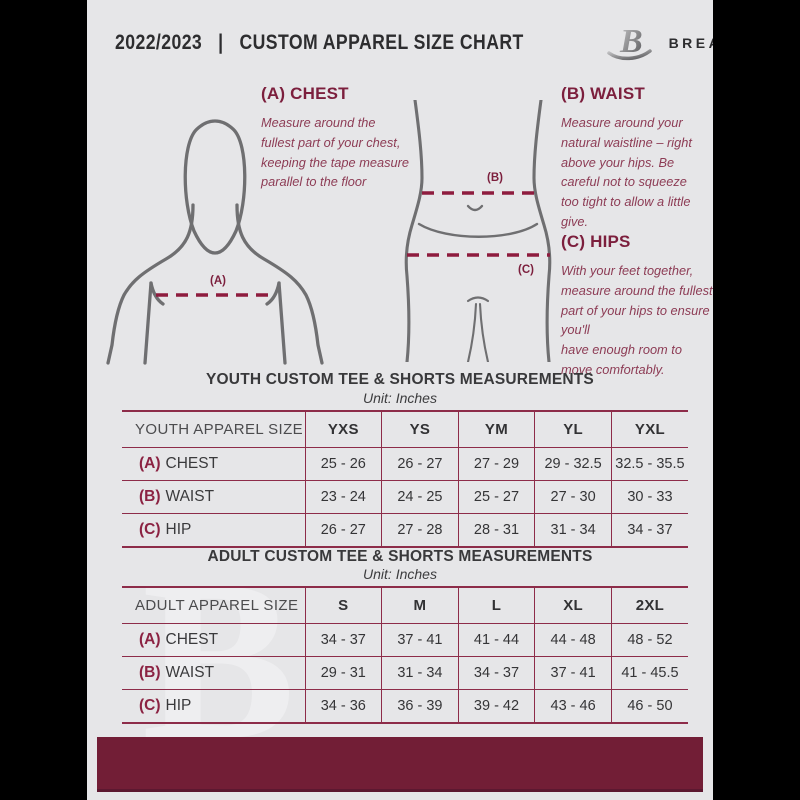 Image resolution: width=800 pixels, height=800 pixels. I want to click on table-cell: 23 - 24, so click(343, 497).